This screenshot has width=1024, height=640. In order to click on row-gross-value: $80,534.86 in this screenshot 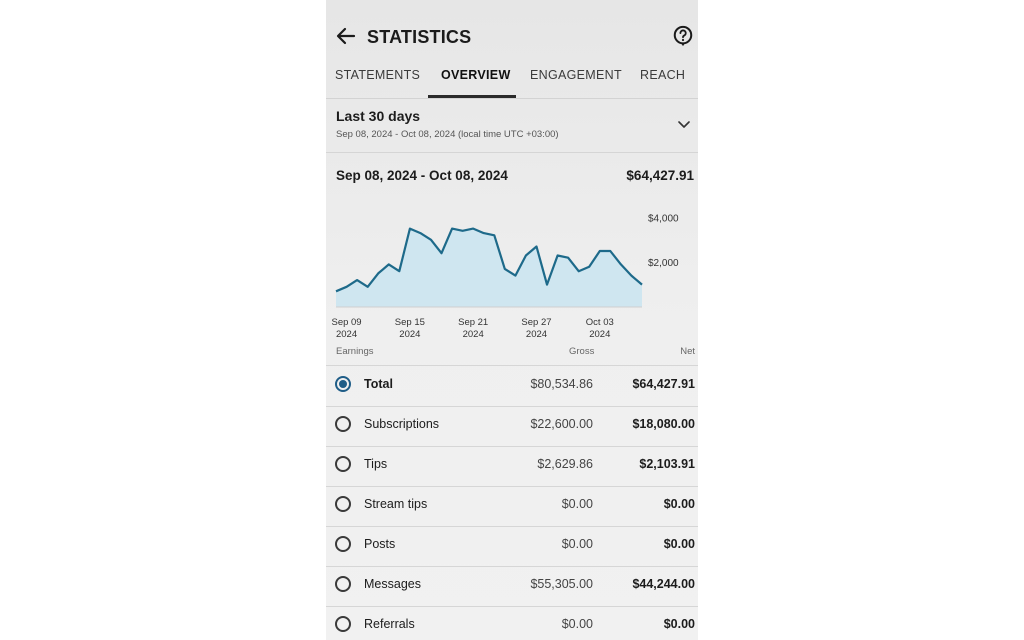, I will do `click(561, 384)`.